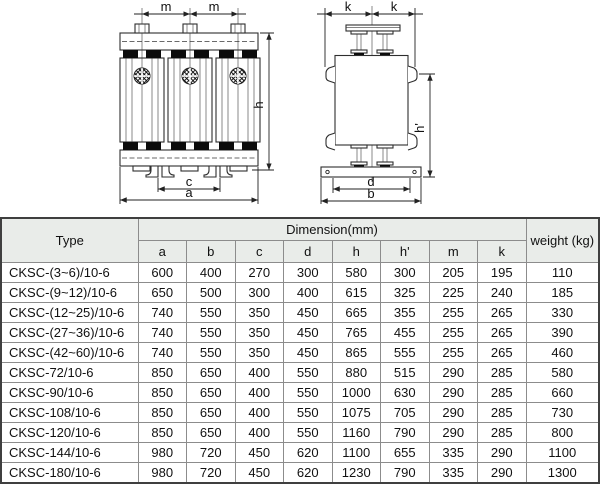 The height and width of the screenshot is (487, 600). I want to click on base-feet, so click(190, 171).